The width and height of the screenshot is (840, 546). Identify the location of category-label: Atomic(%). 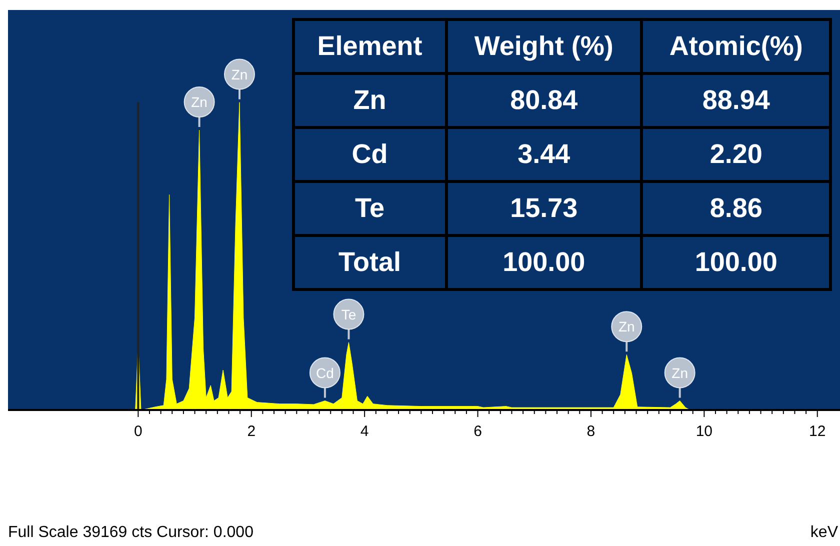
(736, 47).